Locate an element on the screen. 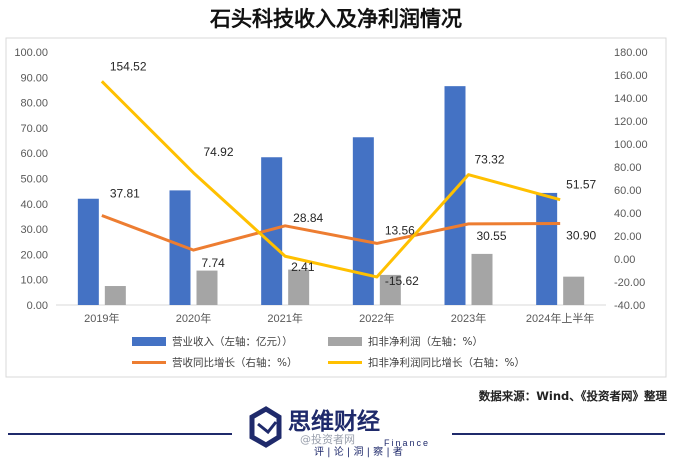 The width and height of the screenshot is (673, 459). chart-title: 石头科技收入及净利润情况 is located at coordinates (335, 19).